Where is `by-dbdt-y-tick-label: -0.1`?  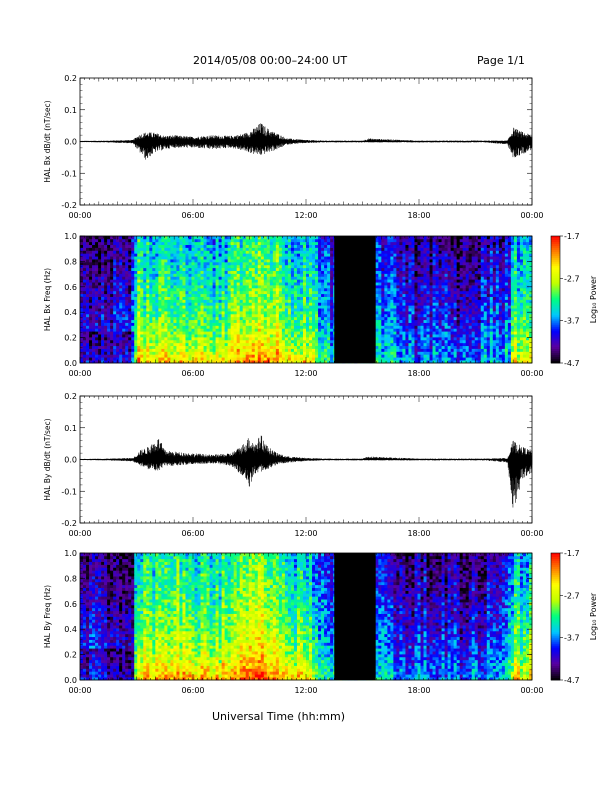 by-dbdt-y-tick-label: -0.1 is located at coordinates (69, 491).